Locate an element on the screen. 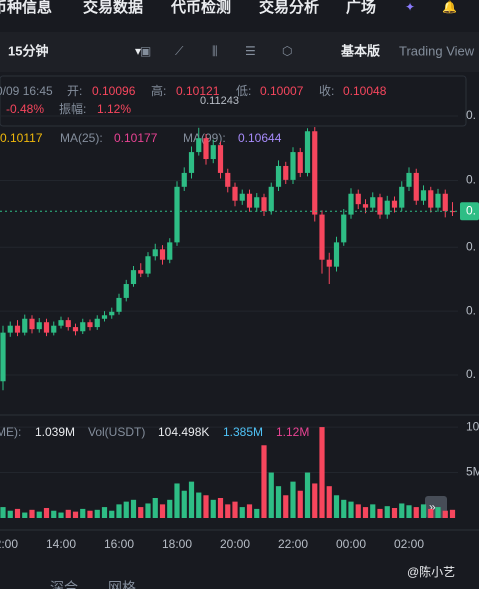 The image size is (479, 589). info: 0.10121 is located at coordinates (198, 91).